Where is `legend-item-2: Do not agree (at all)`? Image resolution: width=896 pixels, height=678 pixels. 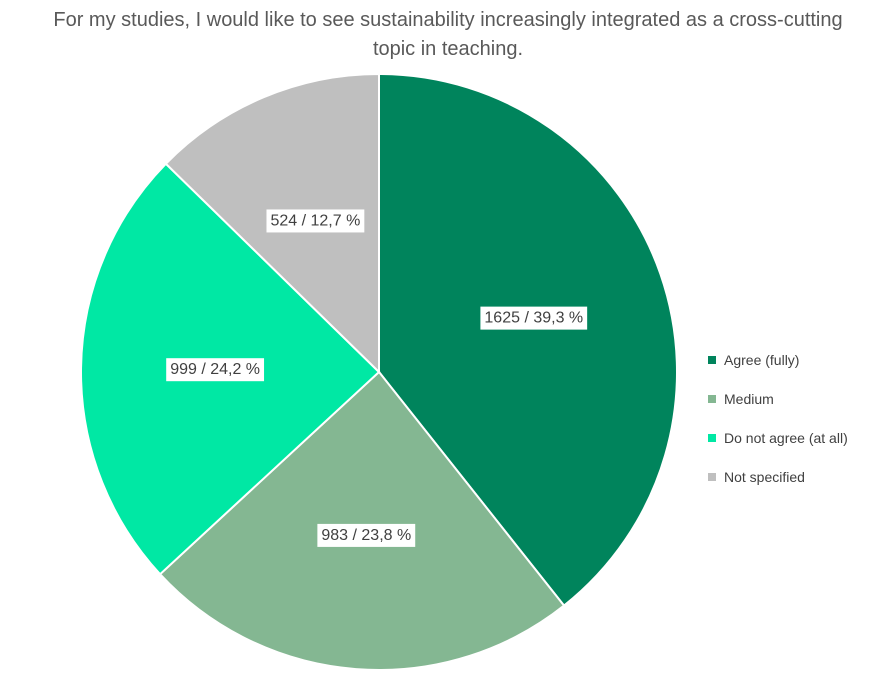
legend-item-2: Do not agree (at all) is located at coordinates (778, 438).